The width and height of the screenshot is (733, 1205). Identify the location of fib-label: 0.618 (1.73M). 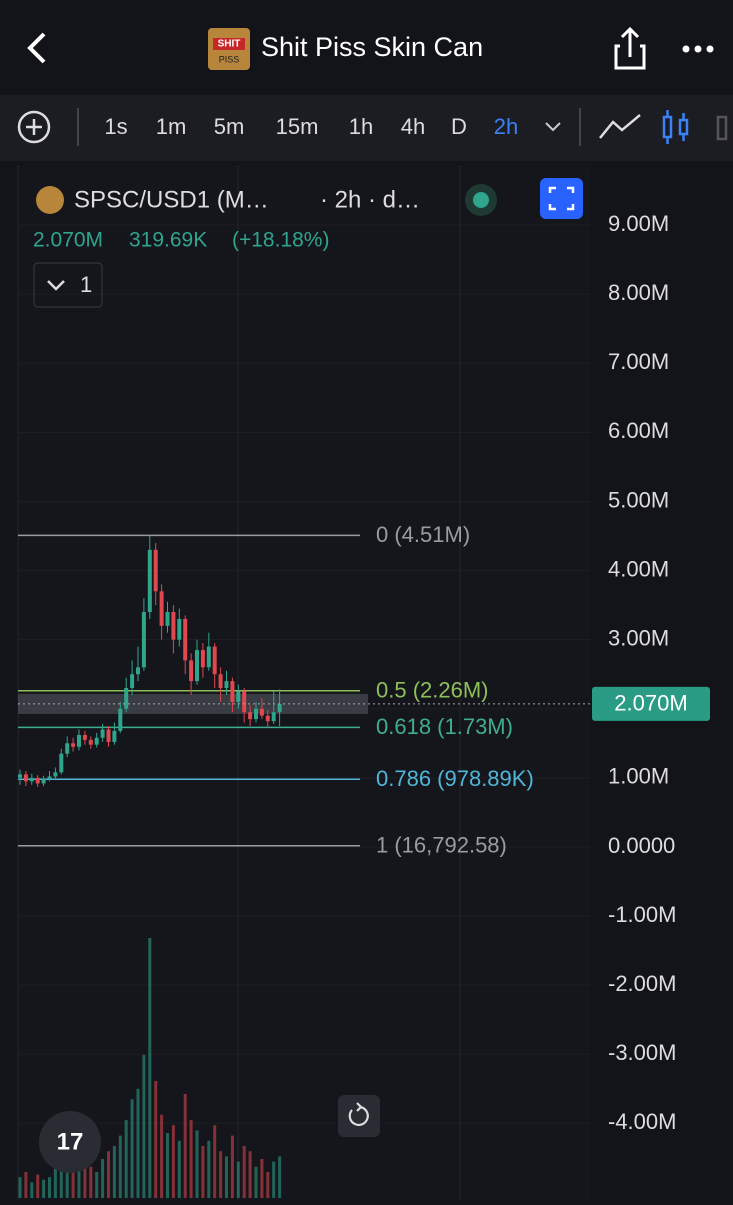
(444, 726).